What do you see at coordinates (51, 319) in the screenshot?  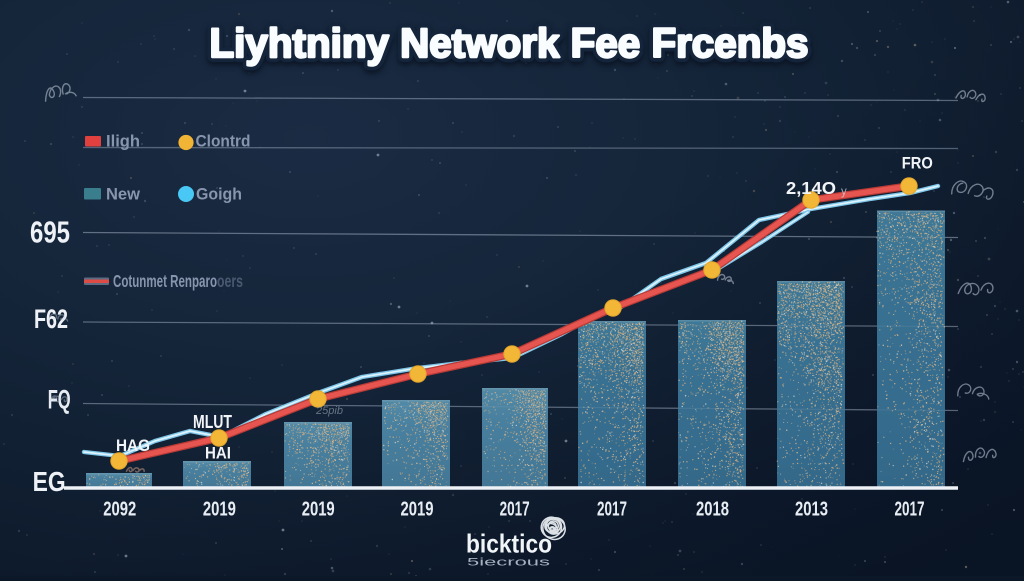 I see `svg-text: F62` at bounding box center [51, 319].